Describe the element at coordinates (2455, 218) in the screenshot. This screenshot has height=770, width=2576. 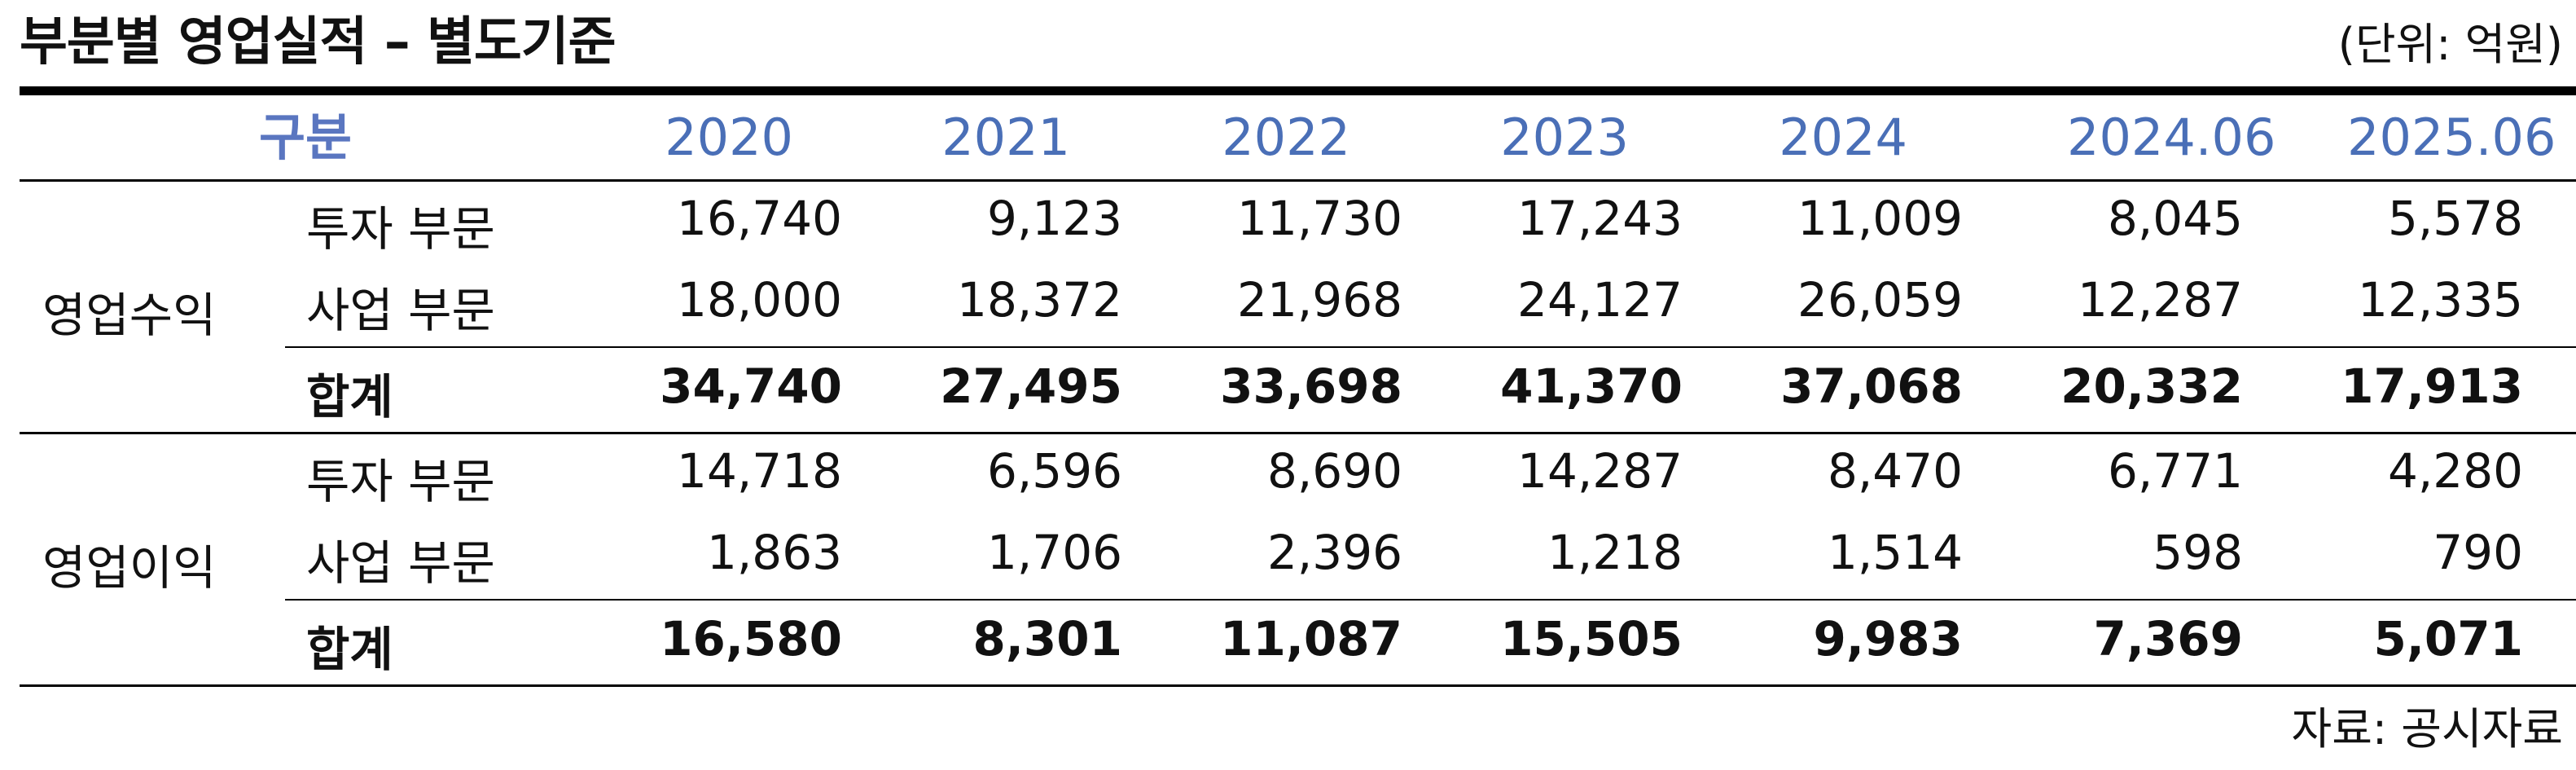
I see `table-cell: 5,578` at that location.